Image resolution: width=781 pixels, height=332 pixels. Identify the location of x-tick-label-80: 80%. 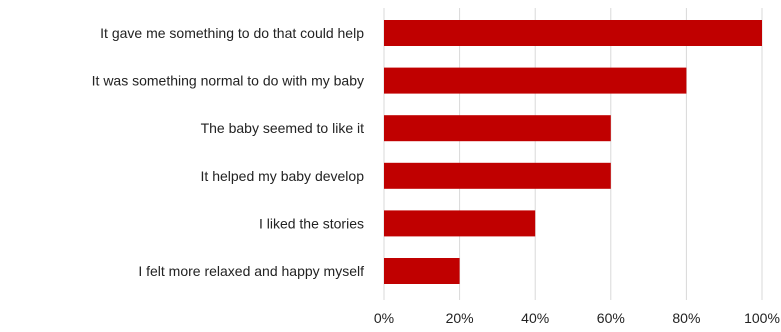
(686, 318).